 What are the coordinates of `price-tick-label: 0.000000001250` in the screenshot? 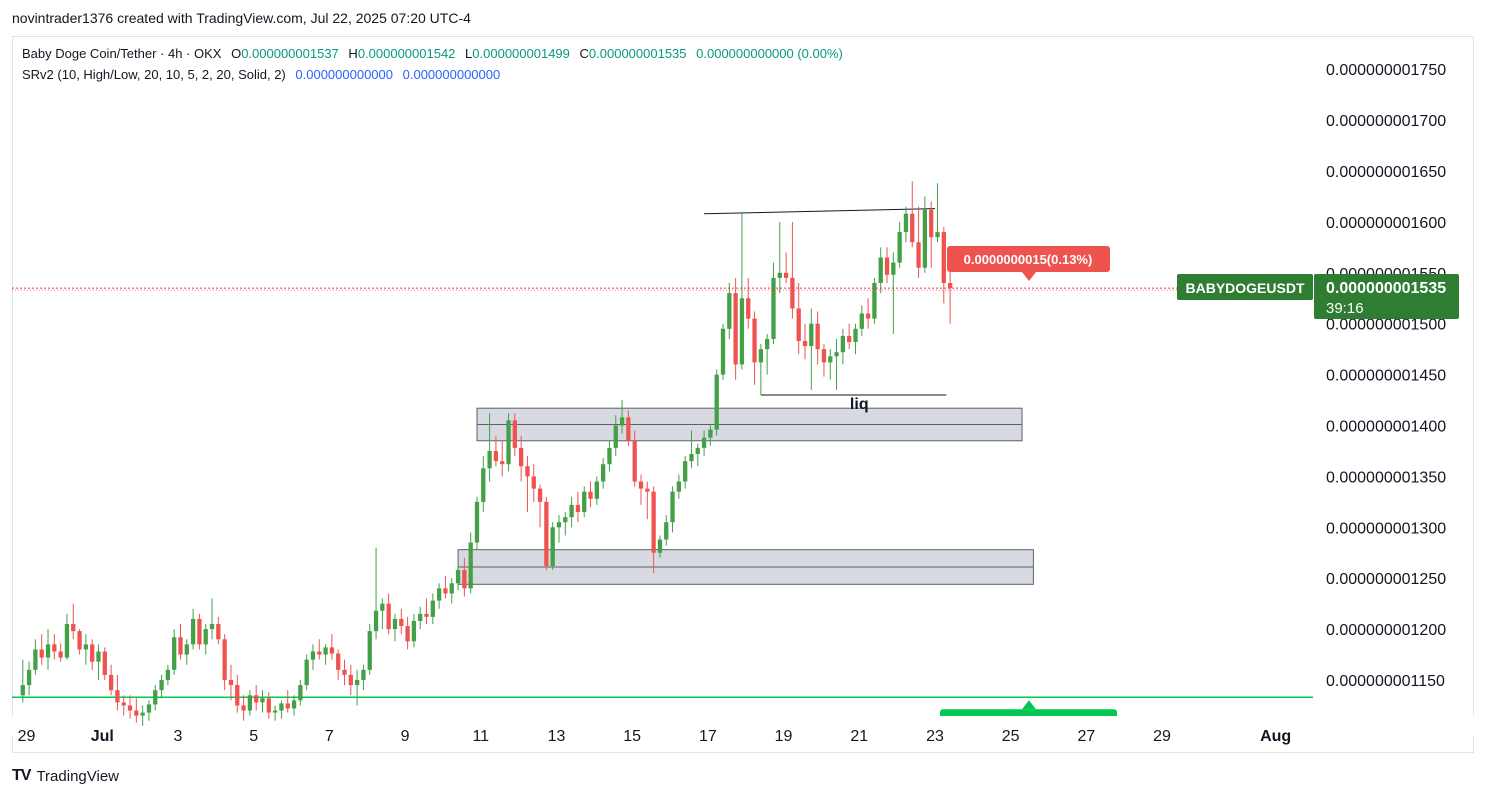 It's located at (1386, 579).